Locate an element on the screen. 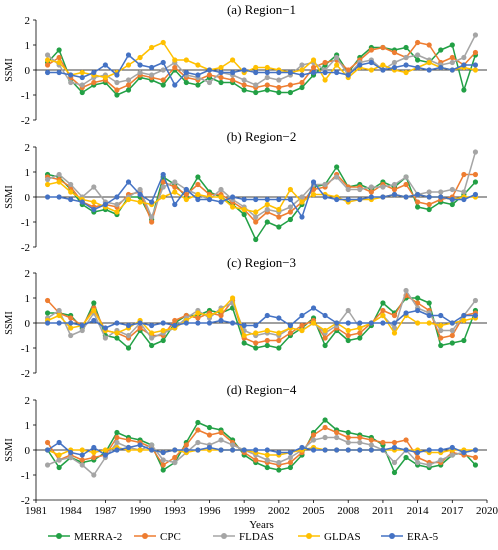 This screenshot has width=498, height=550. panel-title: (d) Region−4 is located at coordinates (262, 389).